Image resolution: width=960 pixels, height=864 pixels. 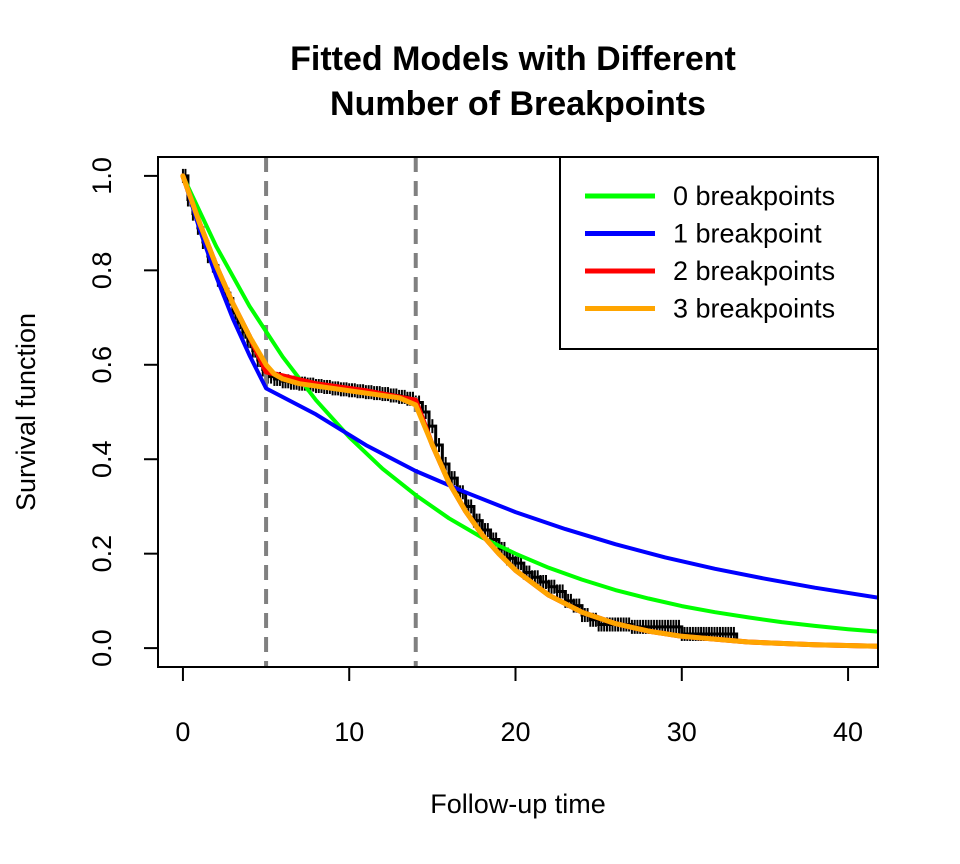 I want to click on y-tick-label-4: 0.8, so click(x=102, y=271).